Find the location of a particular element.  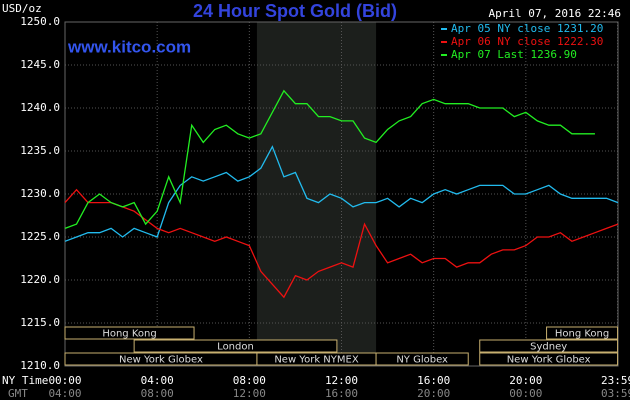

legend-entry: Apr 05 NY close 1231.20 is located at coordinates (527, 28).